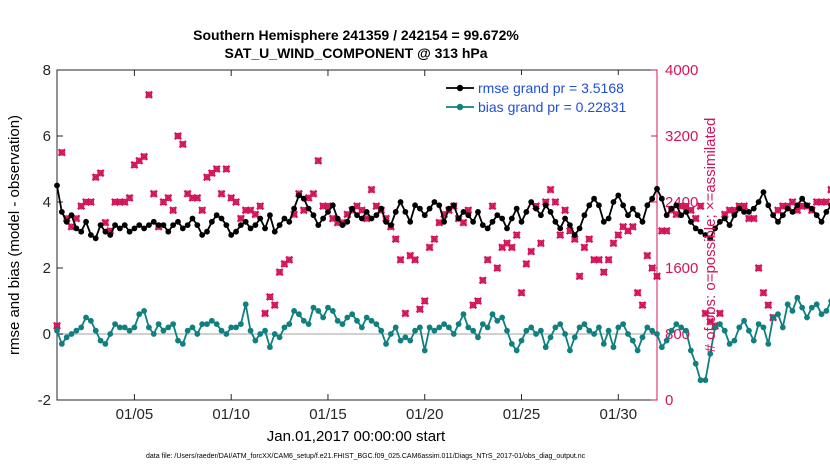 This screenshot has width=830, height=470. I want to click on legend-bias-label: bias grand pr = 0.22831, so click(552, 107).